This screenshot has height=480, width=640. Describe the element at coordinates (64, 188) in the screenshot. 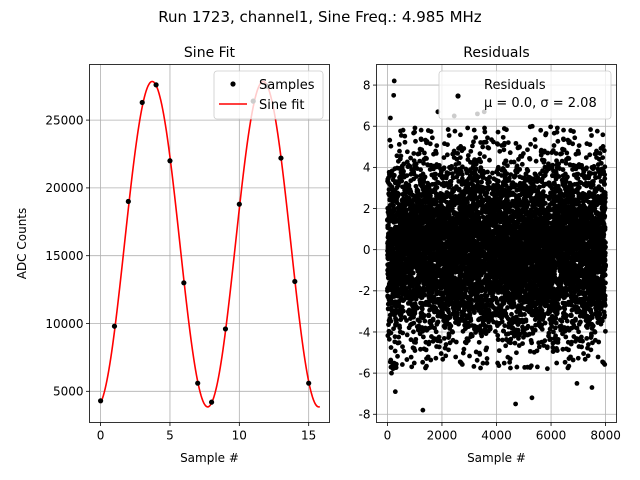

I see `sine-fit-ytick-label: 20000` at that location.